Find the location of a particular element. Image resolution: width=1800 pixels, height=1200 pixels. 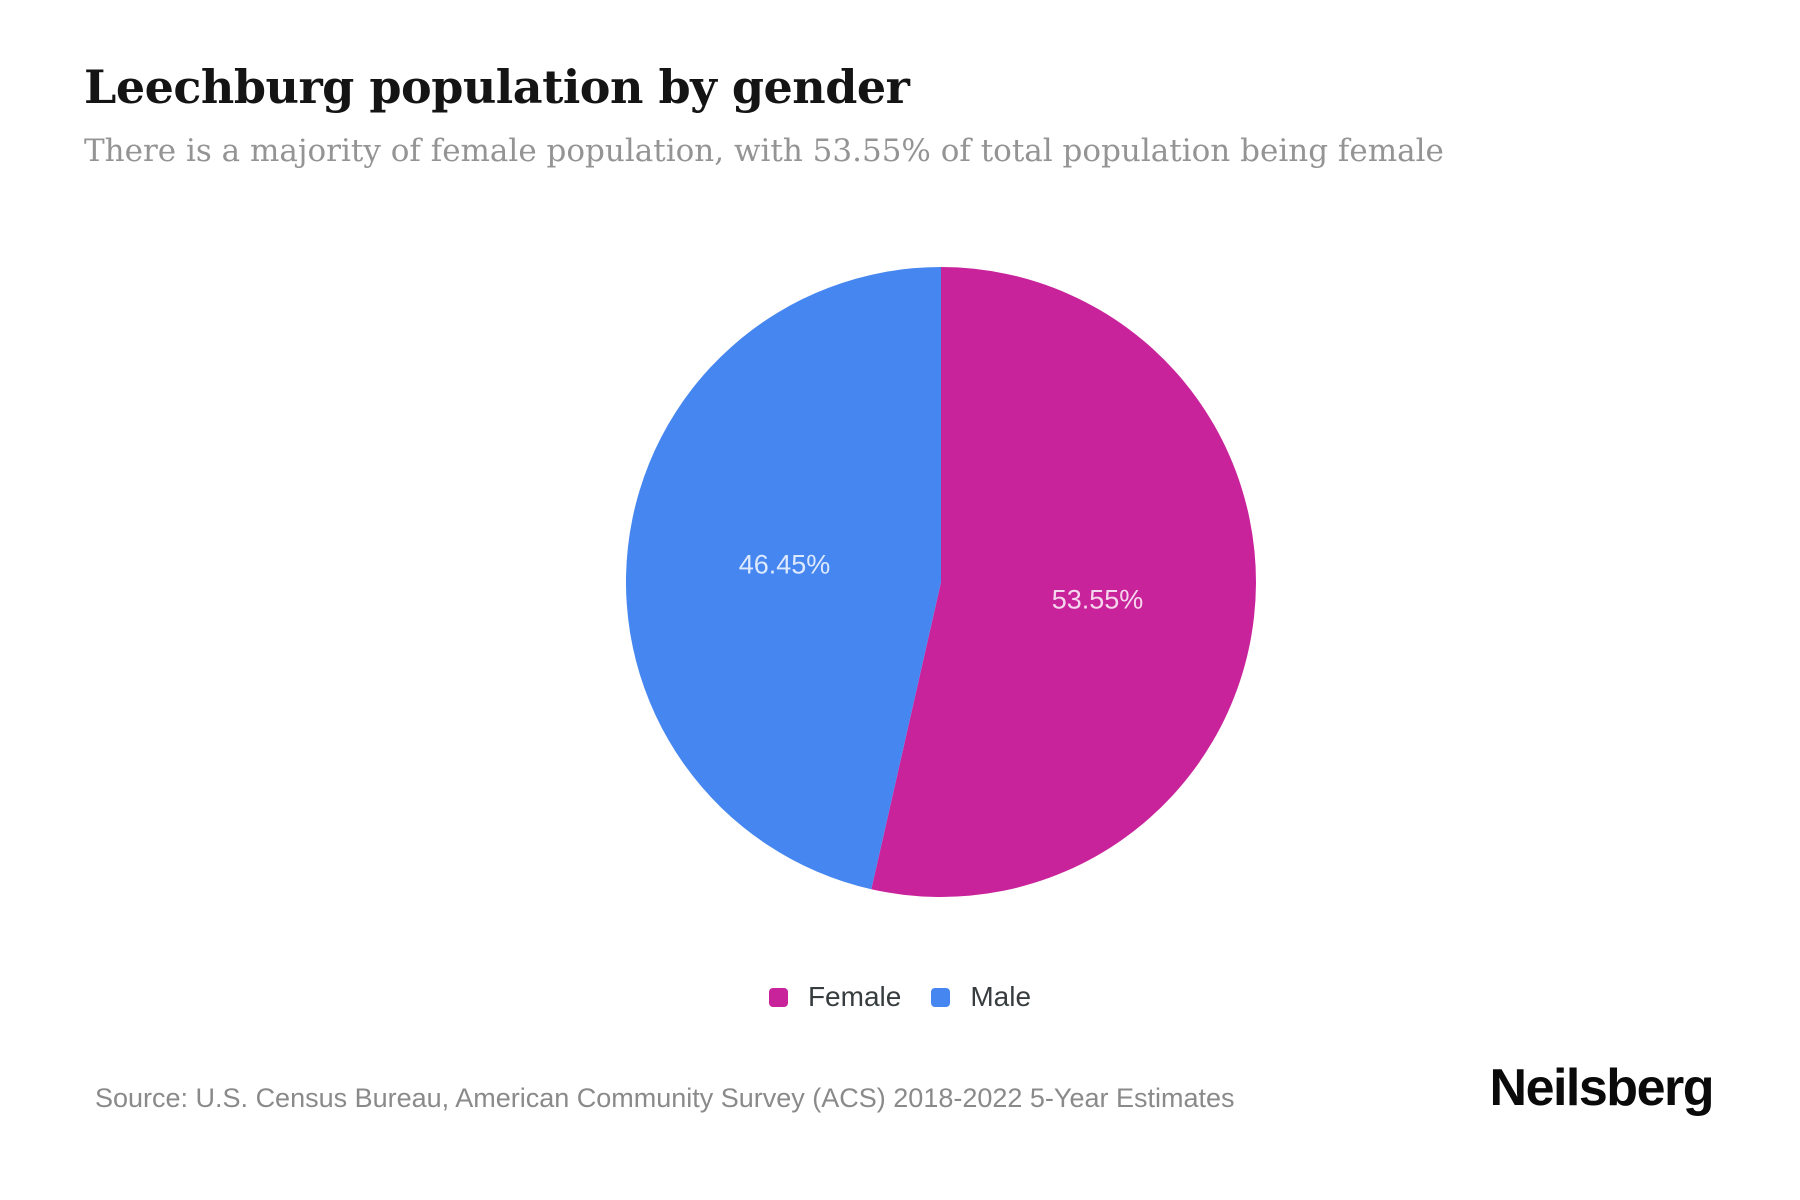

pie-slice-male is located at coordinates (783, 578).